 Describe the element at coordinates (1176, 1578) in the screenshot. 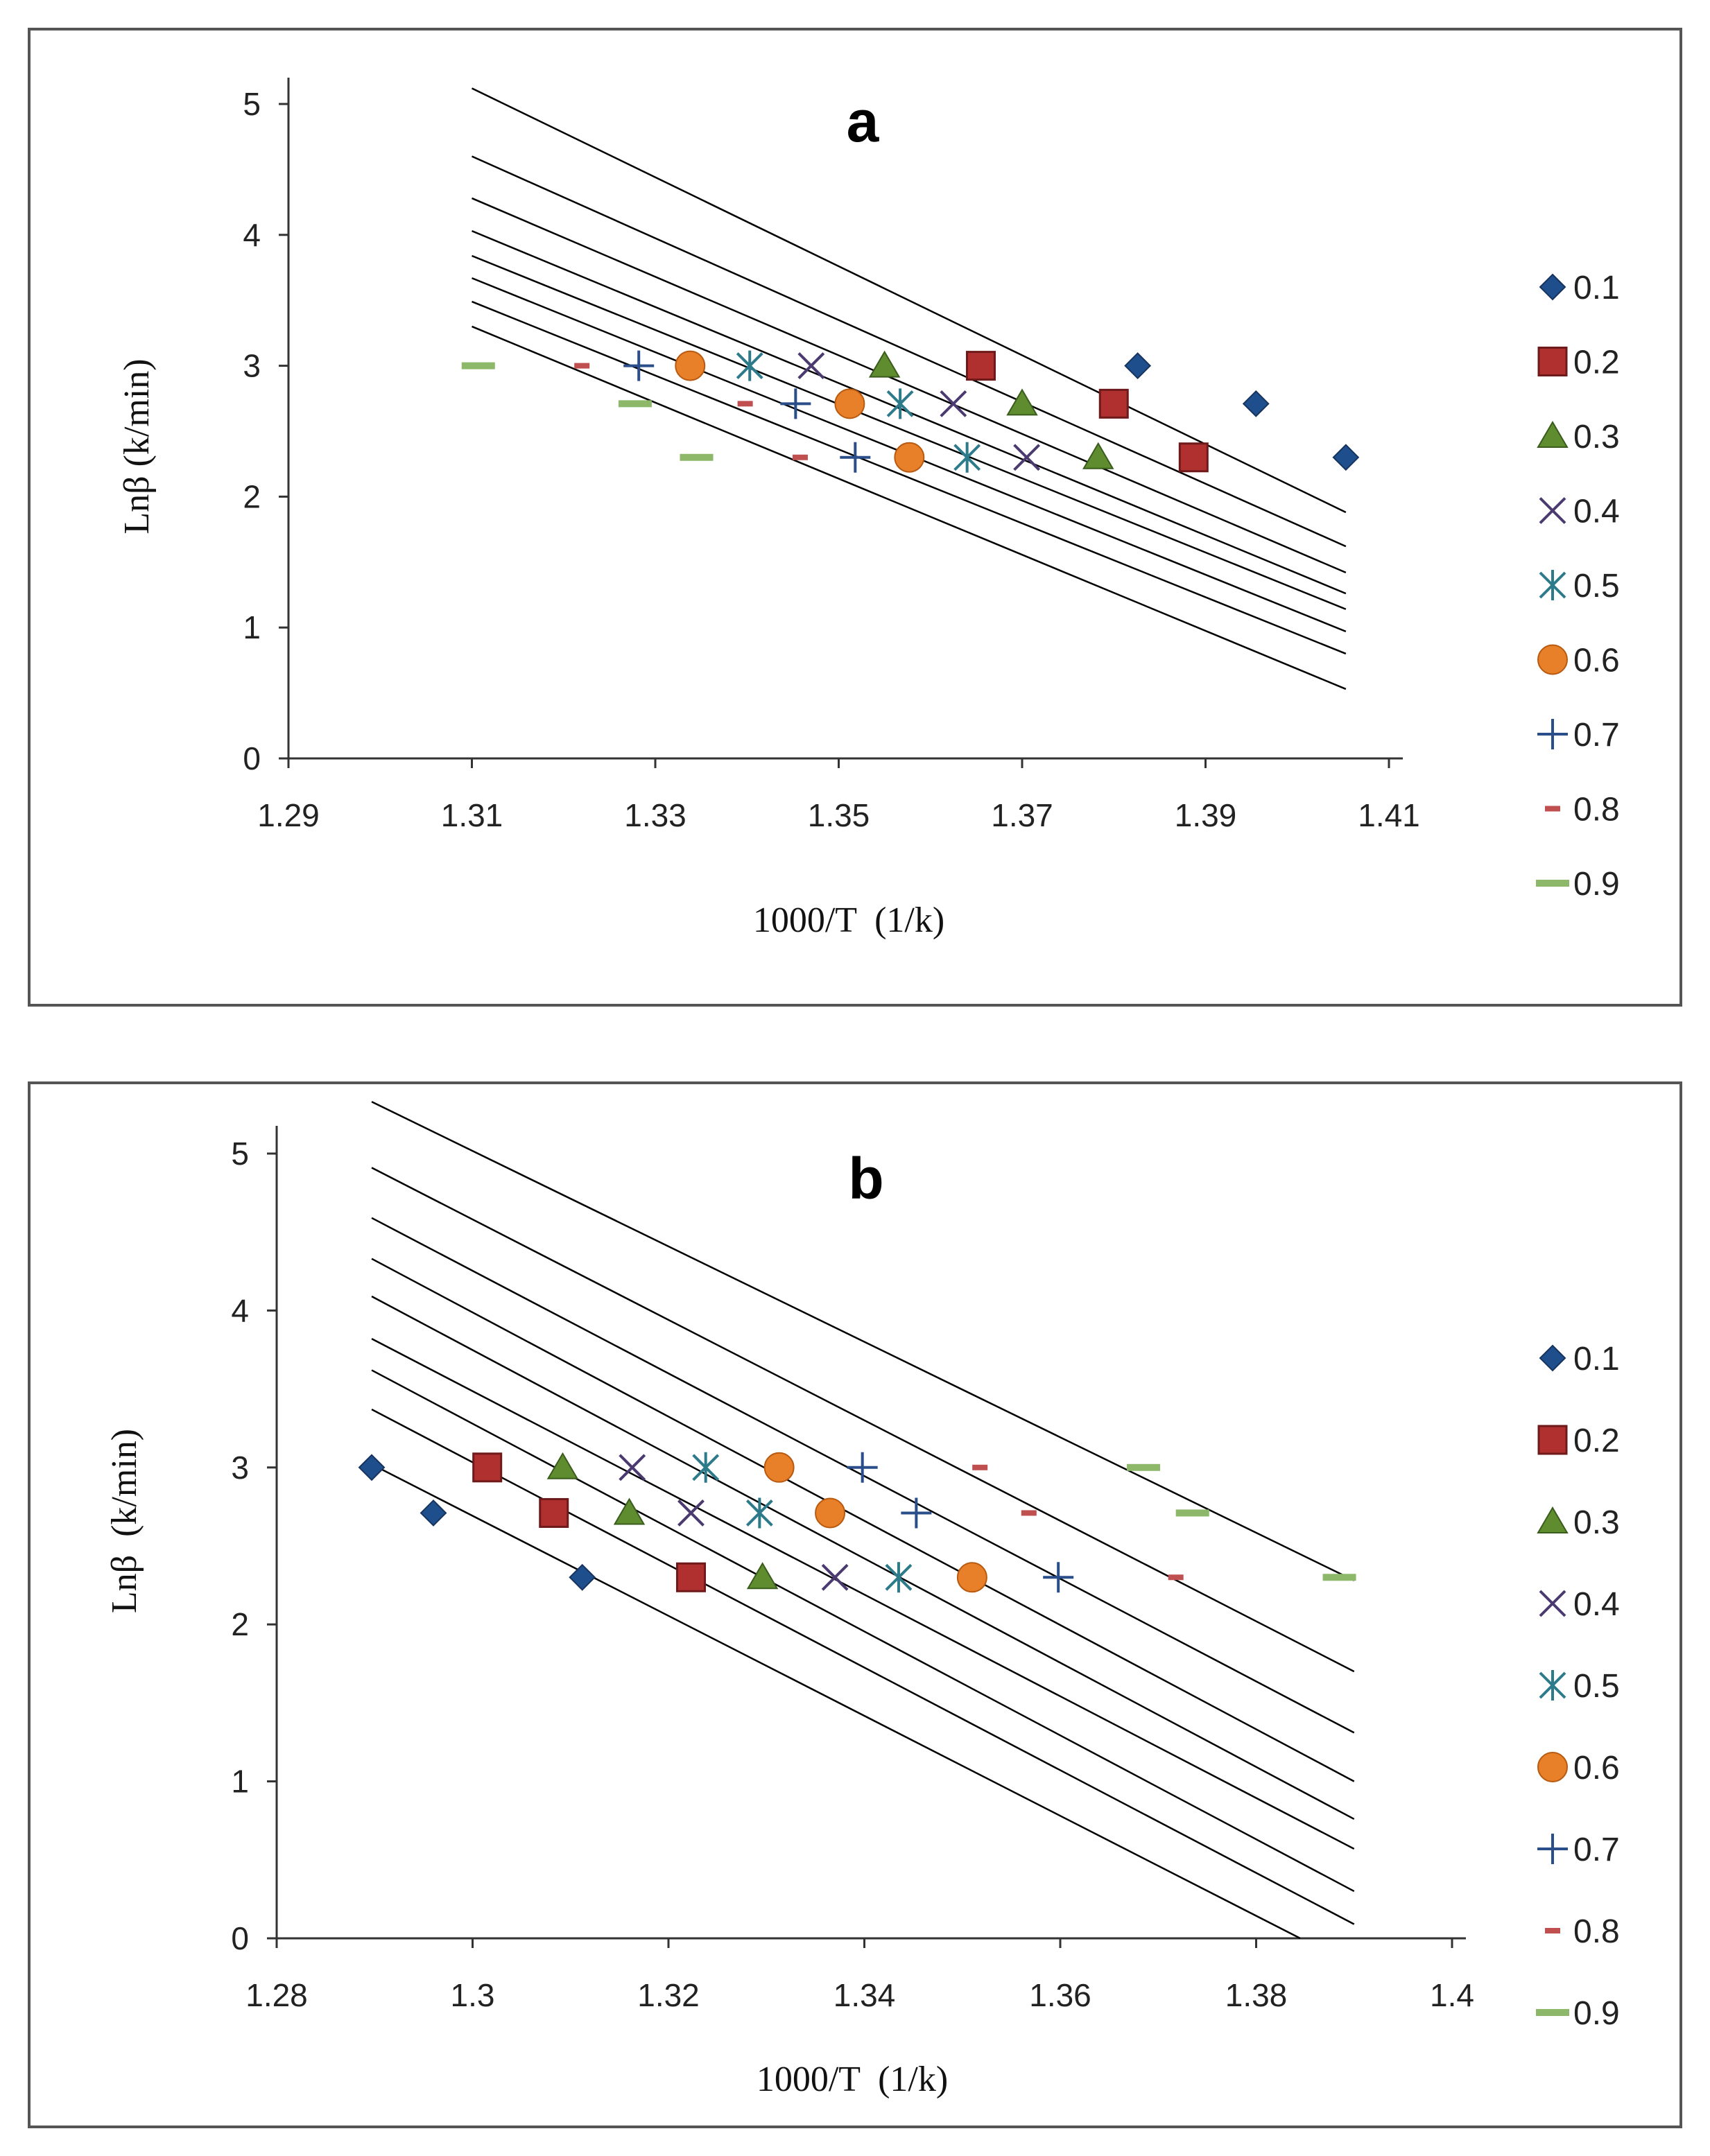

I see `data-point-b-0.8-3` at that location.